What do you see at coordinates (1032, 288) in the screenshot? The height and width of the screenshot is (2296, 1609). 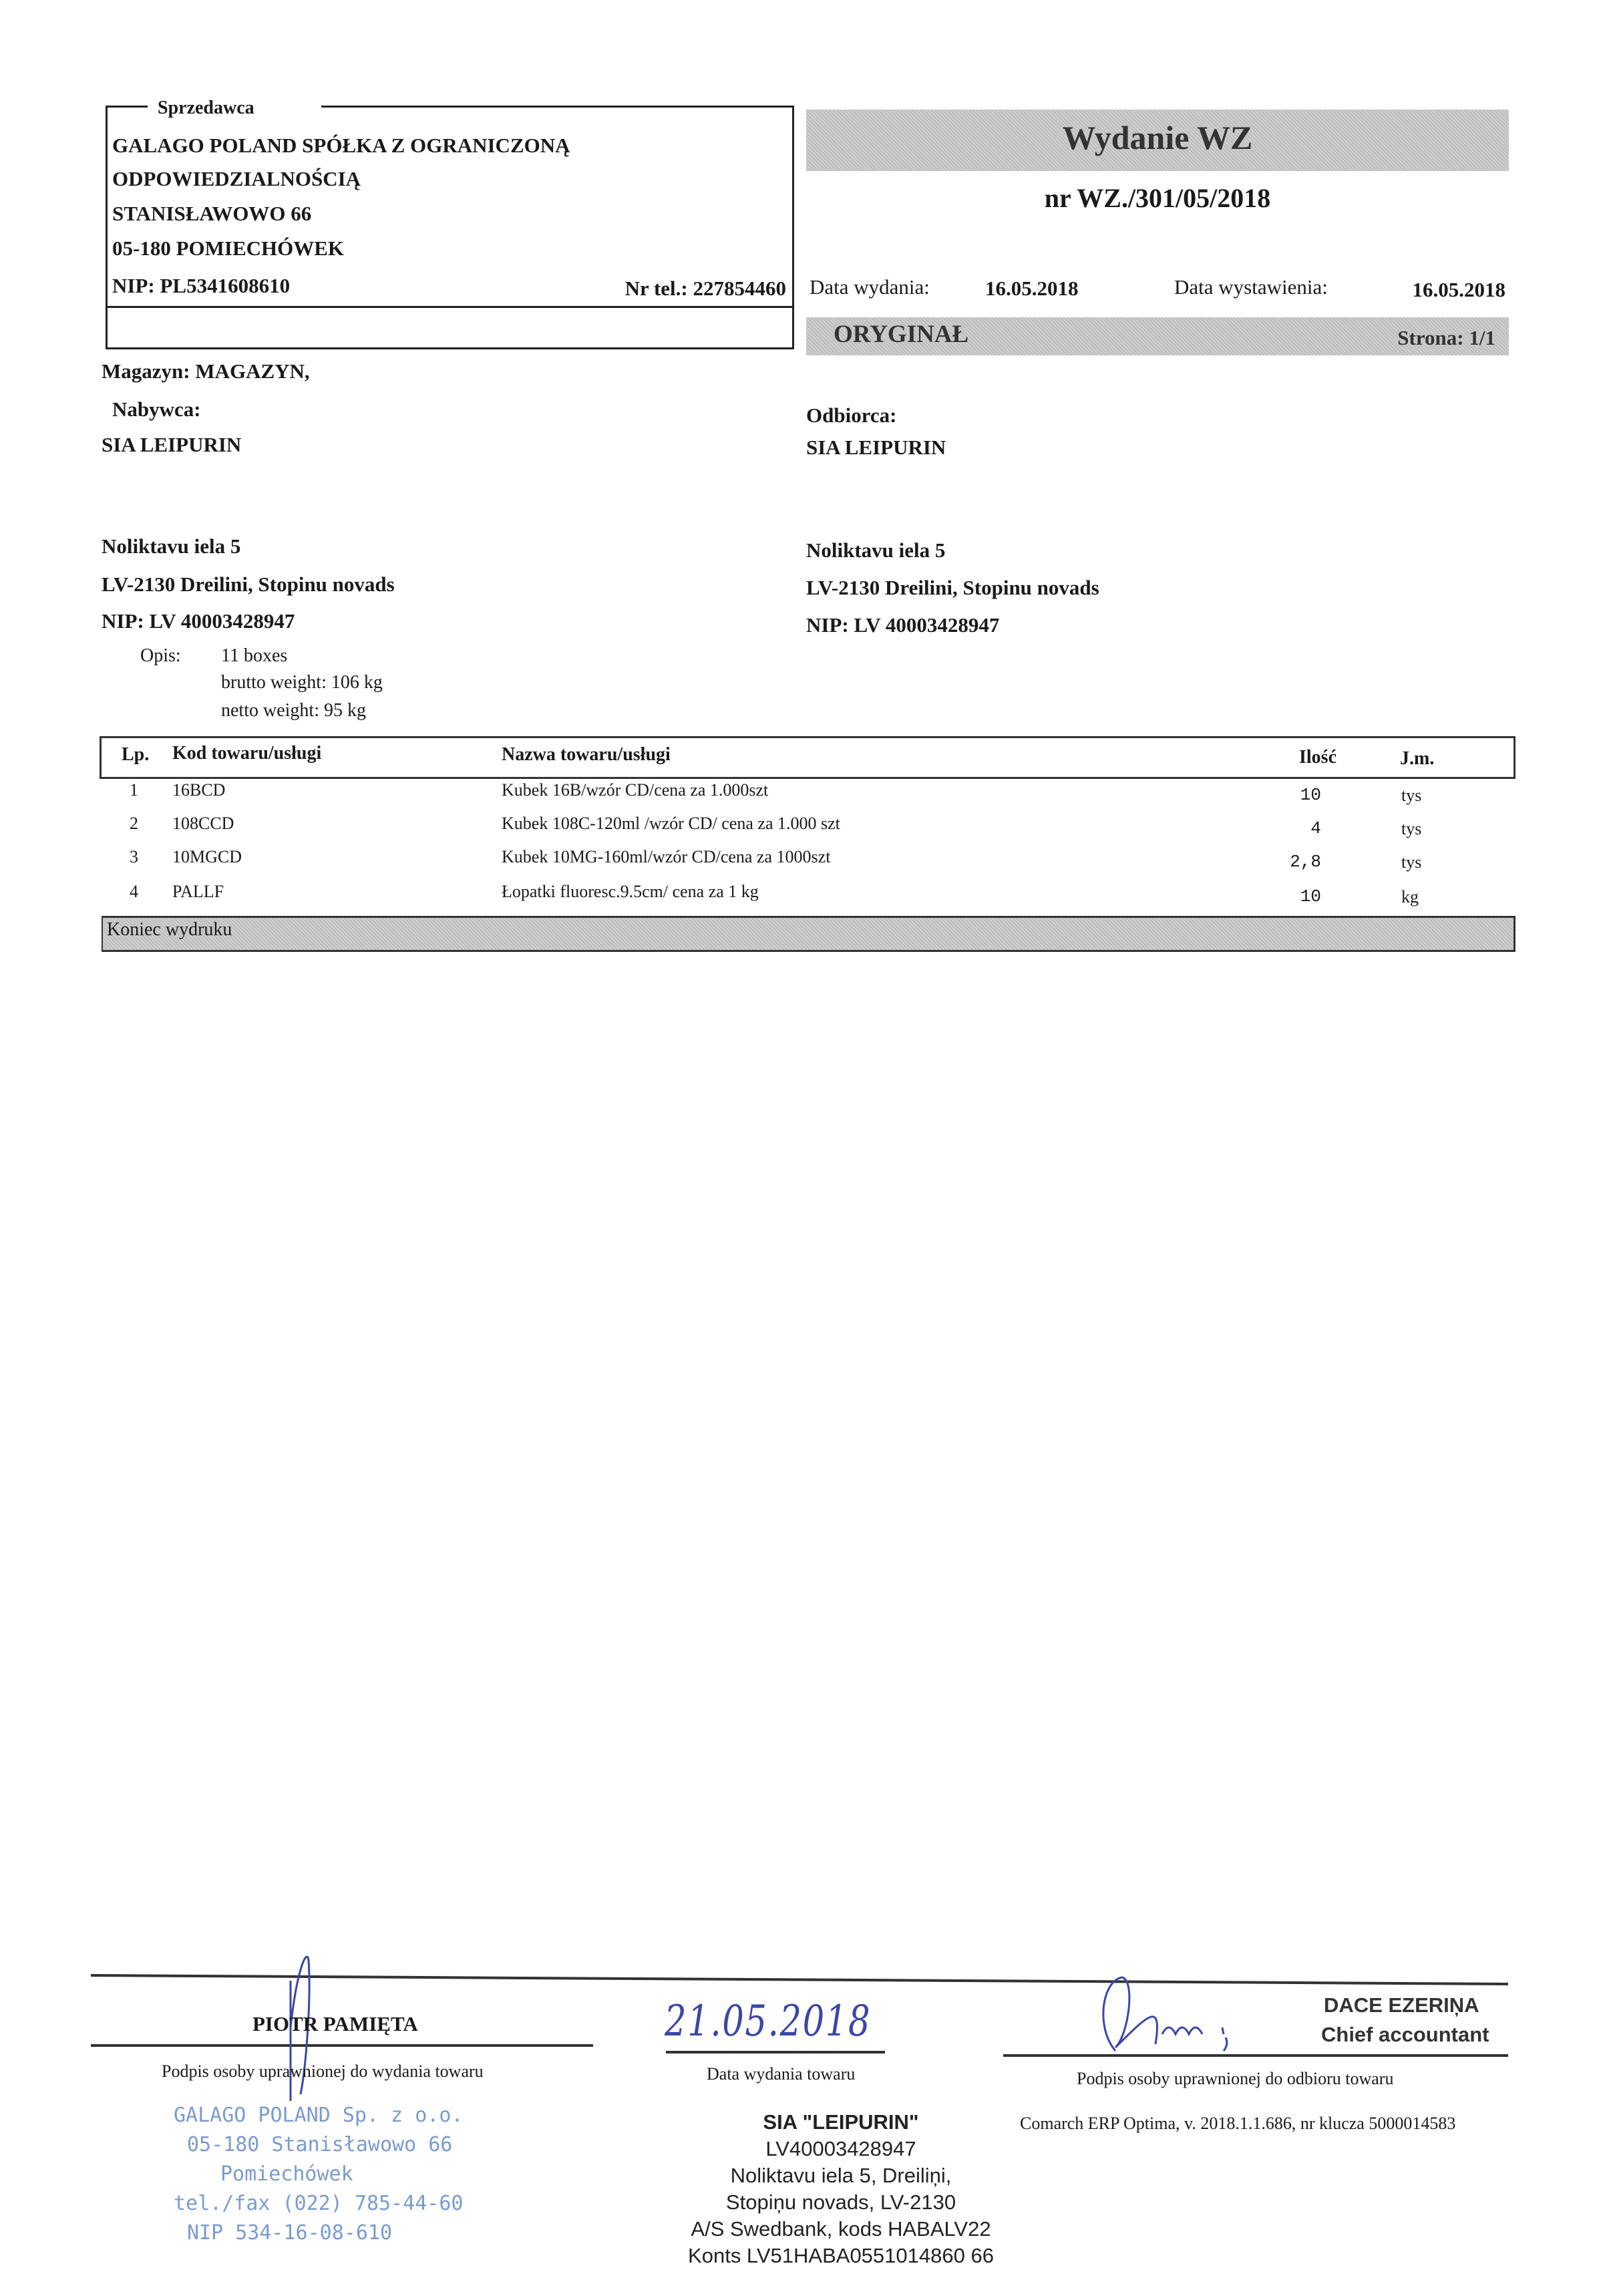 I see `issue-date: 16.05.2018` at bounding box center [1032, 288].